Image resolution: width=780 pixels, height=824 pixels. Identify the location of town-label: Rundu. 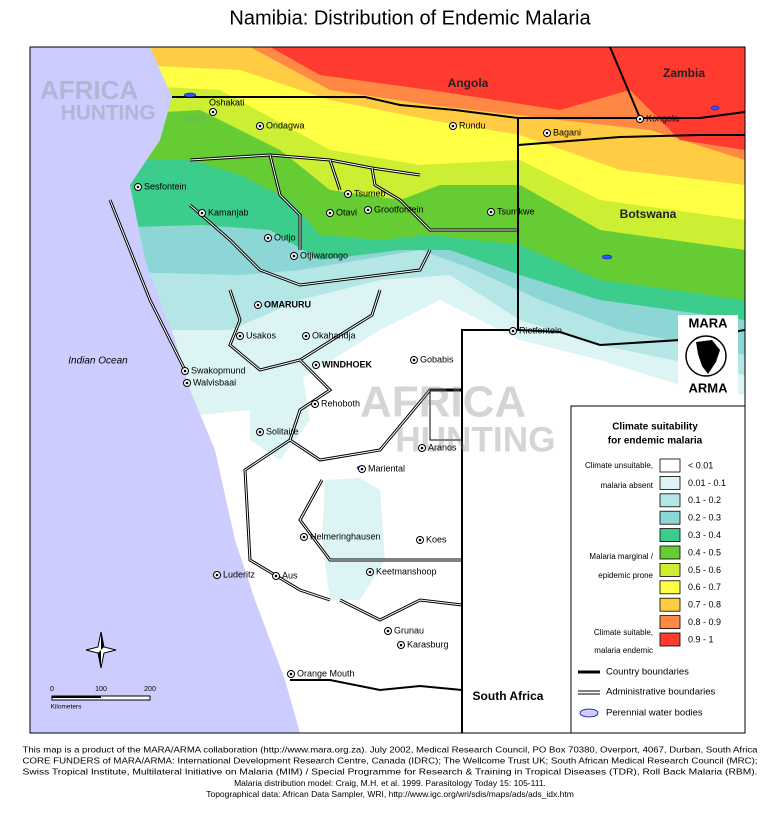
(472, 125).